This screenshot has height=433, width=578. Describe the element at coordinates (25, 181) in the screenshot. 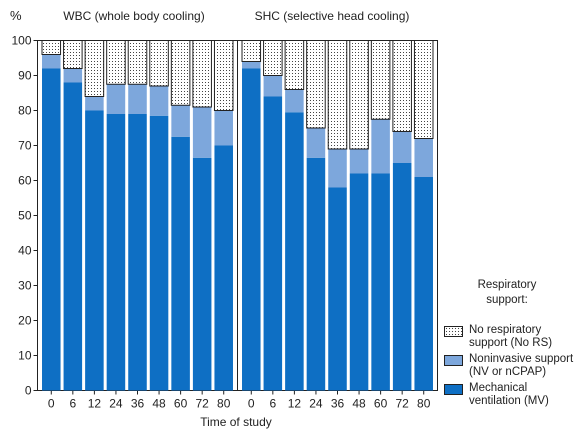

I see `y-tick-label: 60` at that location.